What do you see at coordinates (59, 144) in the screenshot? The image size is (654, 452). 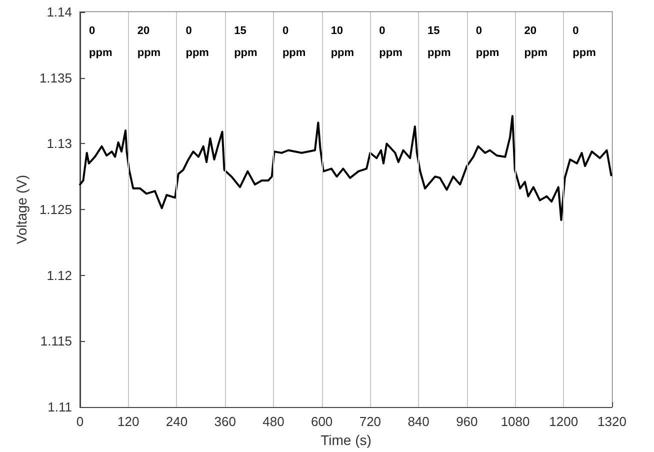 I see `y-tick-label: 1.13` at bounding box center [59, 144].